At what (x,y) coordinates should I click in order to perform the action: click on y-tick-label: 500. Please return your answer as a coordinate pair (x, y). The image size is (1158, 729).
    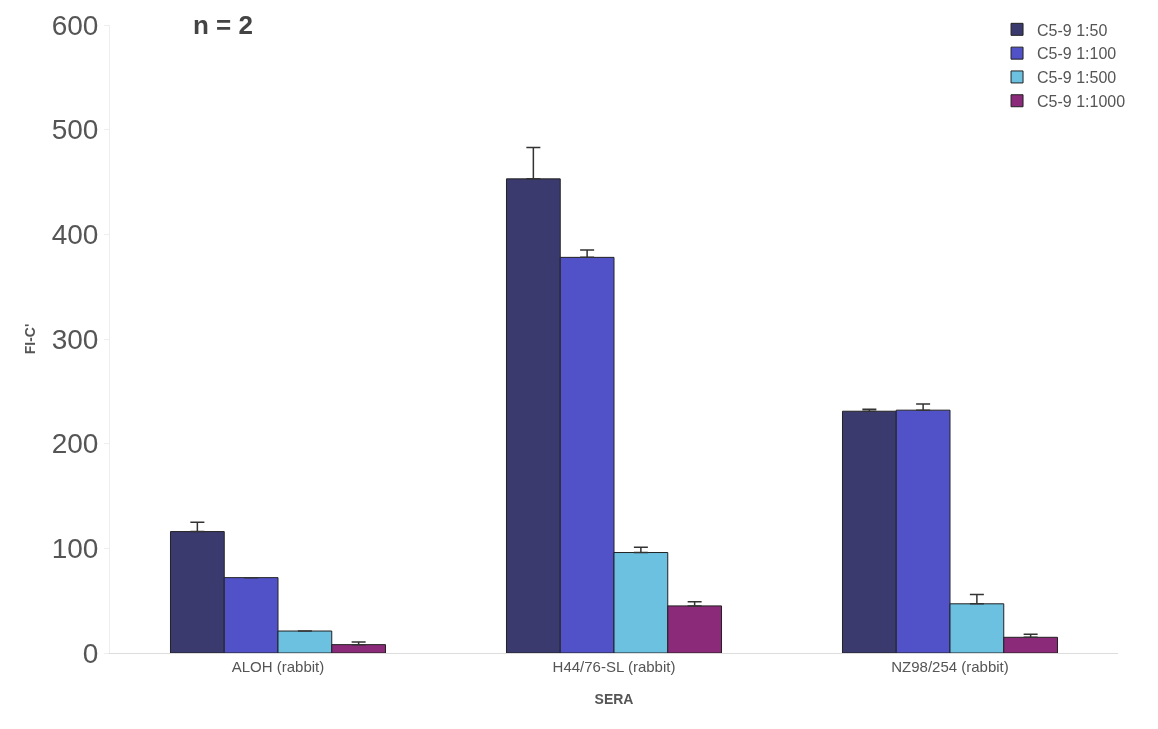
    Looking at the image, I should click on (75, 130).